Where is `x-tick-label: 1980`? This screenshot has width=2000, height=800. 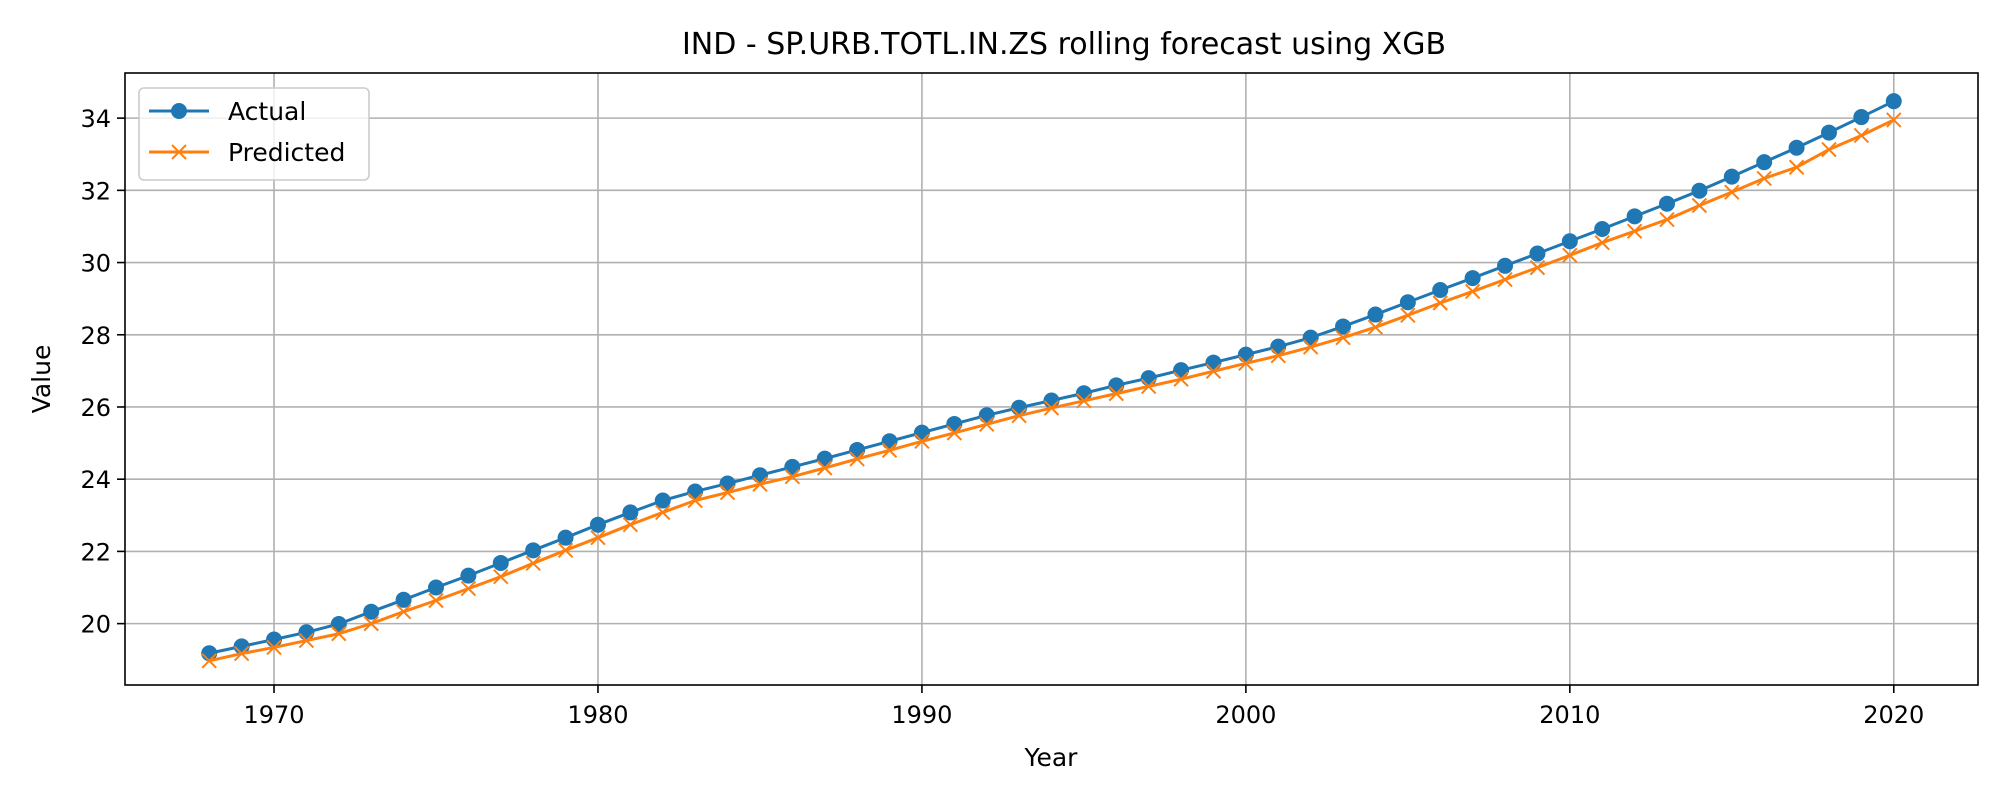 x-tick-label: 1980 is located at coordinates (597, 715).